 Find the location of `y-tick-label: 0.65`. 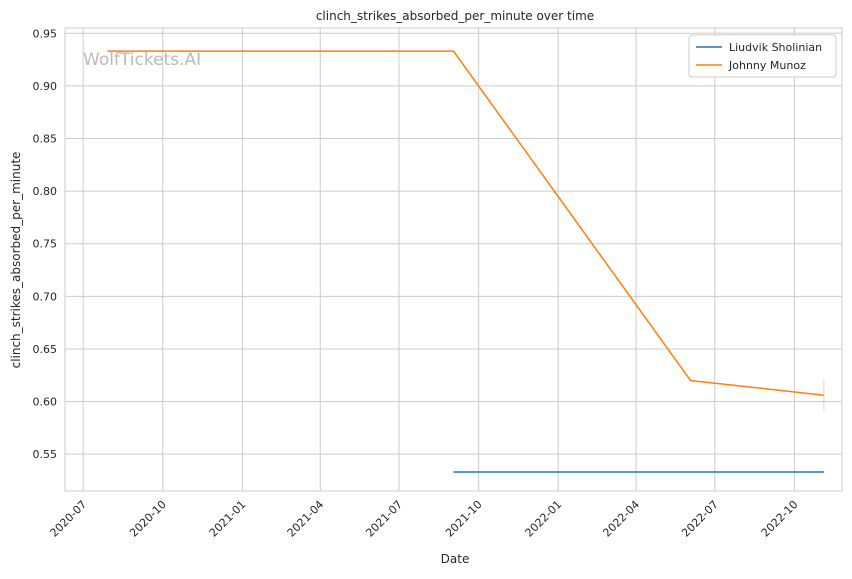

y-tick-label: 0.65 is located at coordinates (45, 349).